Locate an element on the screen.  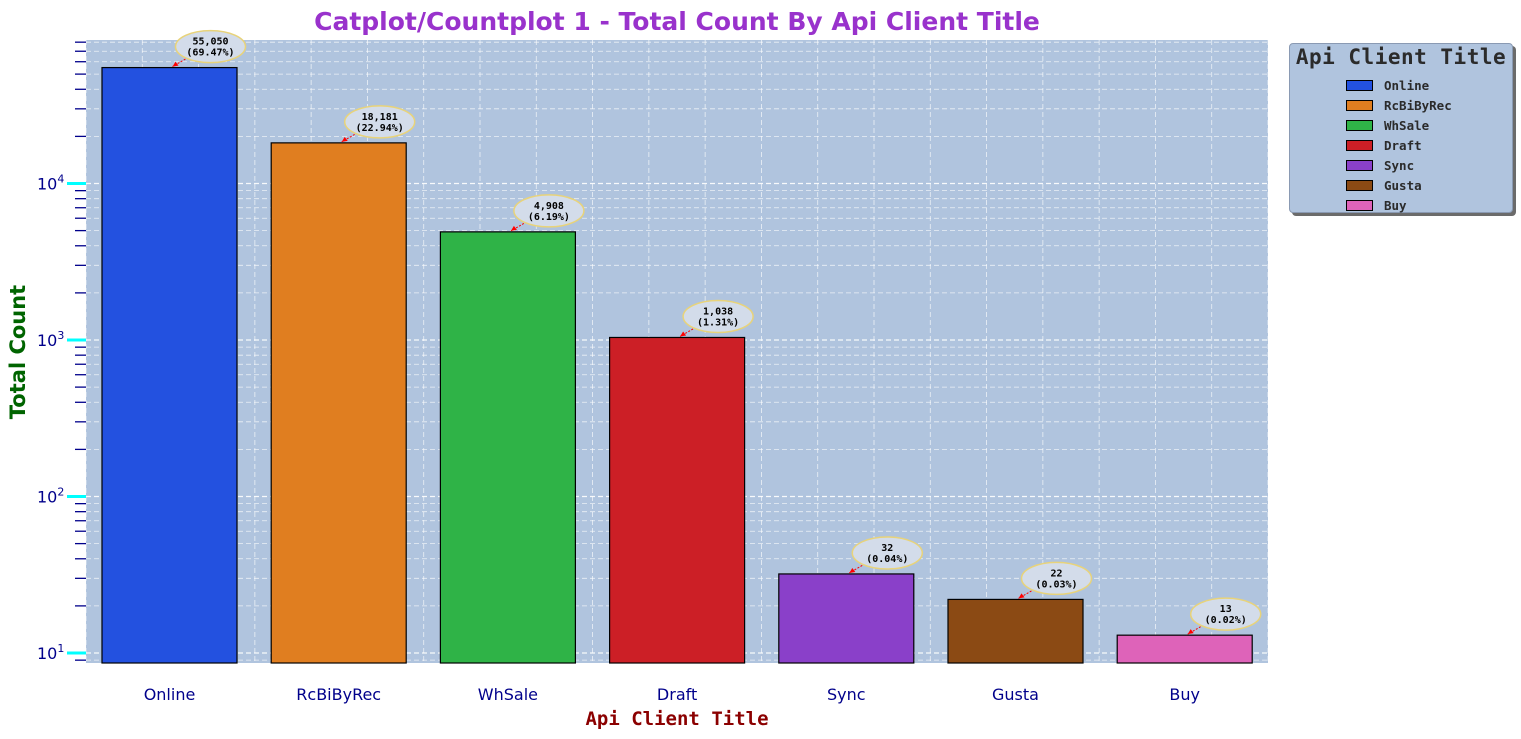
legend-label: Draft is located at coordinates (1403, 145).